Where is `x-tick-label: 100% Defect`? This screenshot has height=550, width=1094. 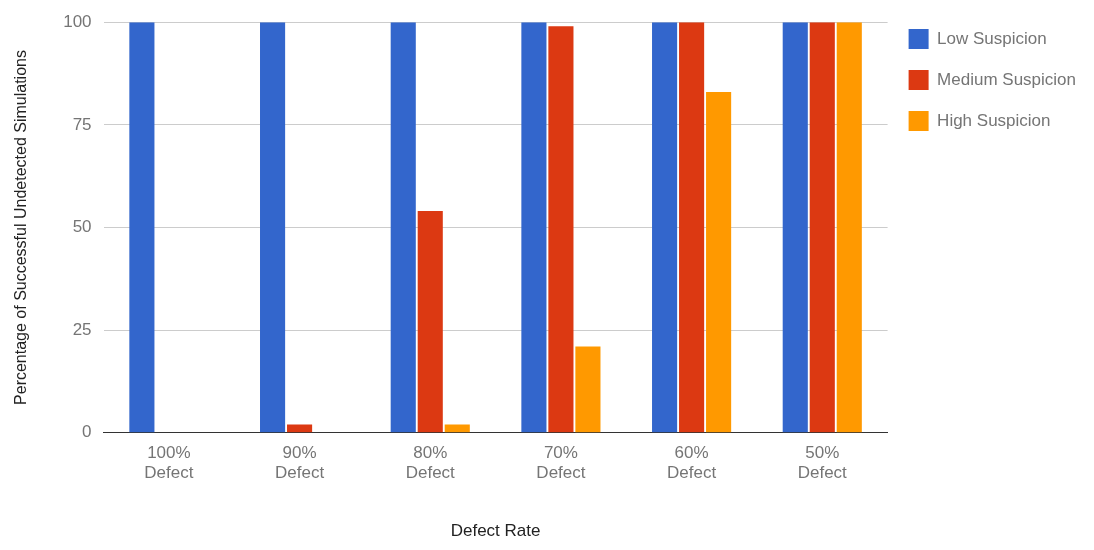 x-tick-label: 100% Defect is located at coordinates (169, 462).